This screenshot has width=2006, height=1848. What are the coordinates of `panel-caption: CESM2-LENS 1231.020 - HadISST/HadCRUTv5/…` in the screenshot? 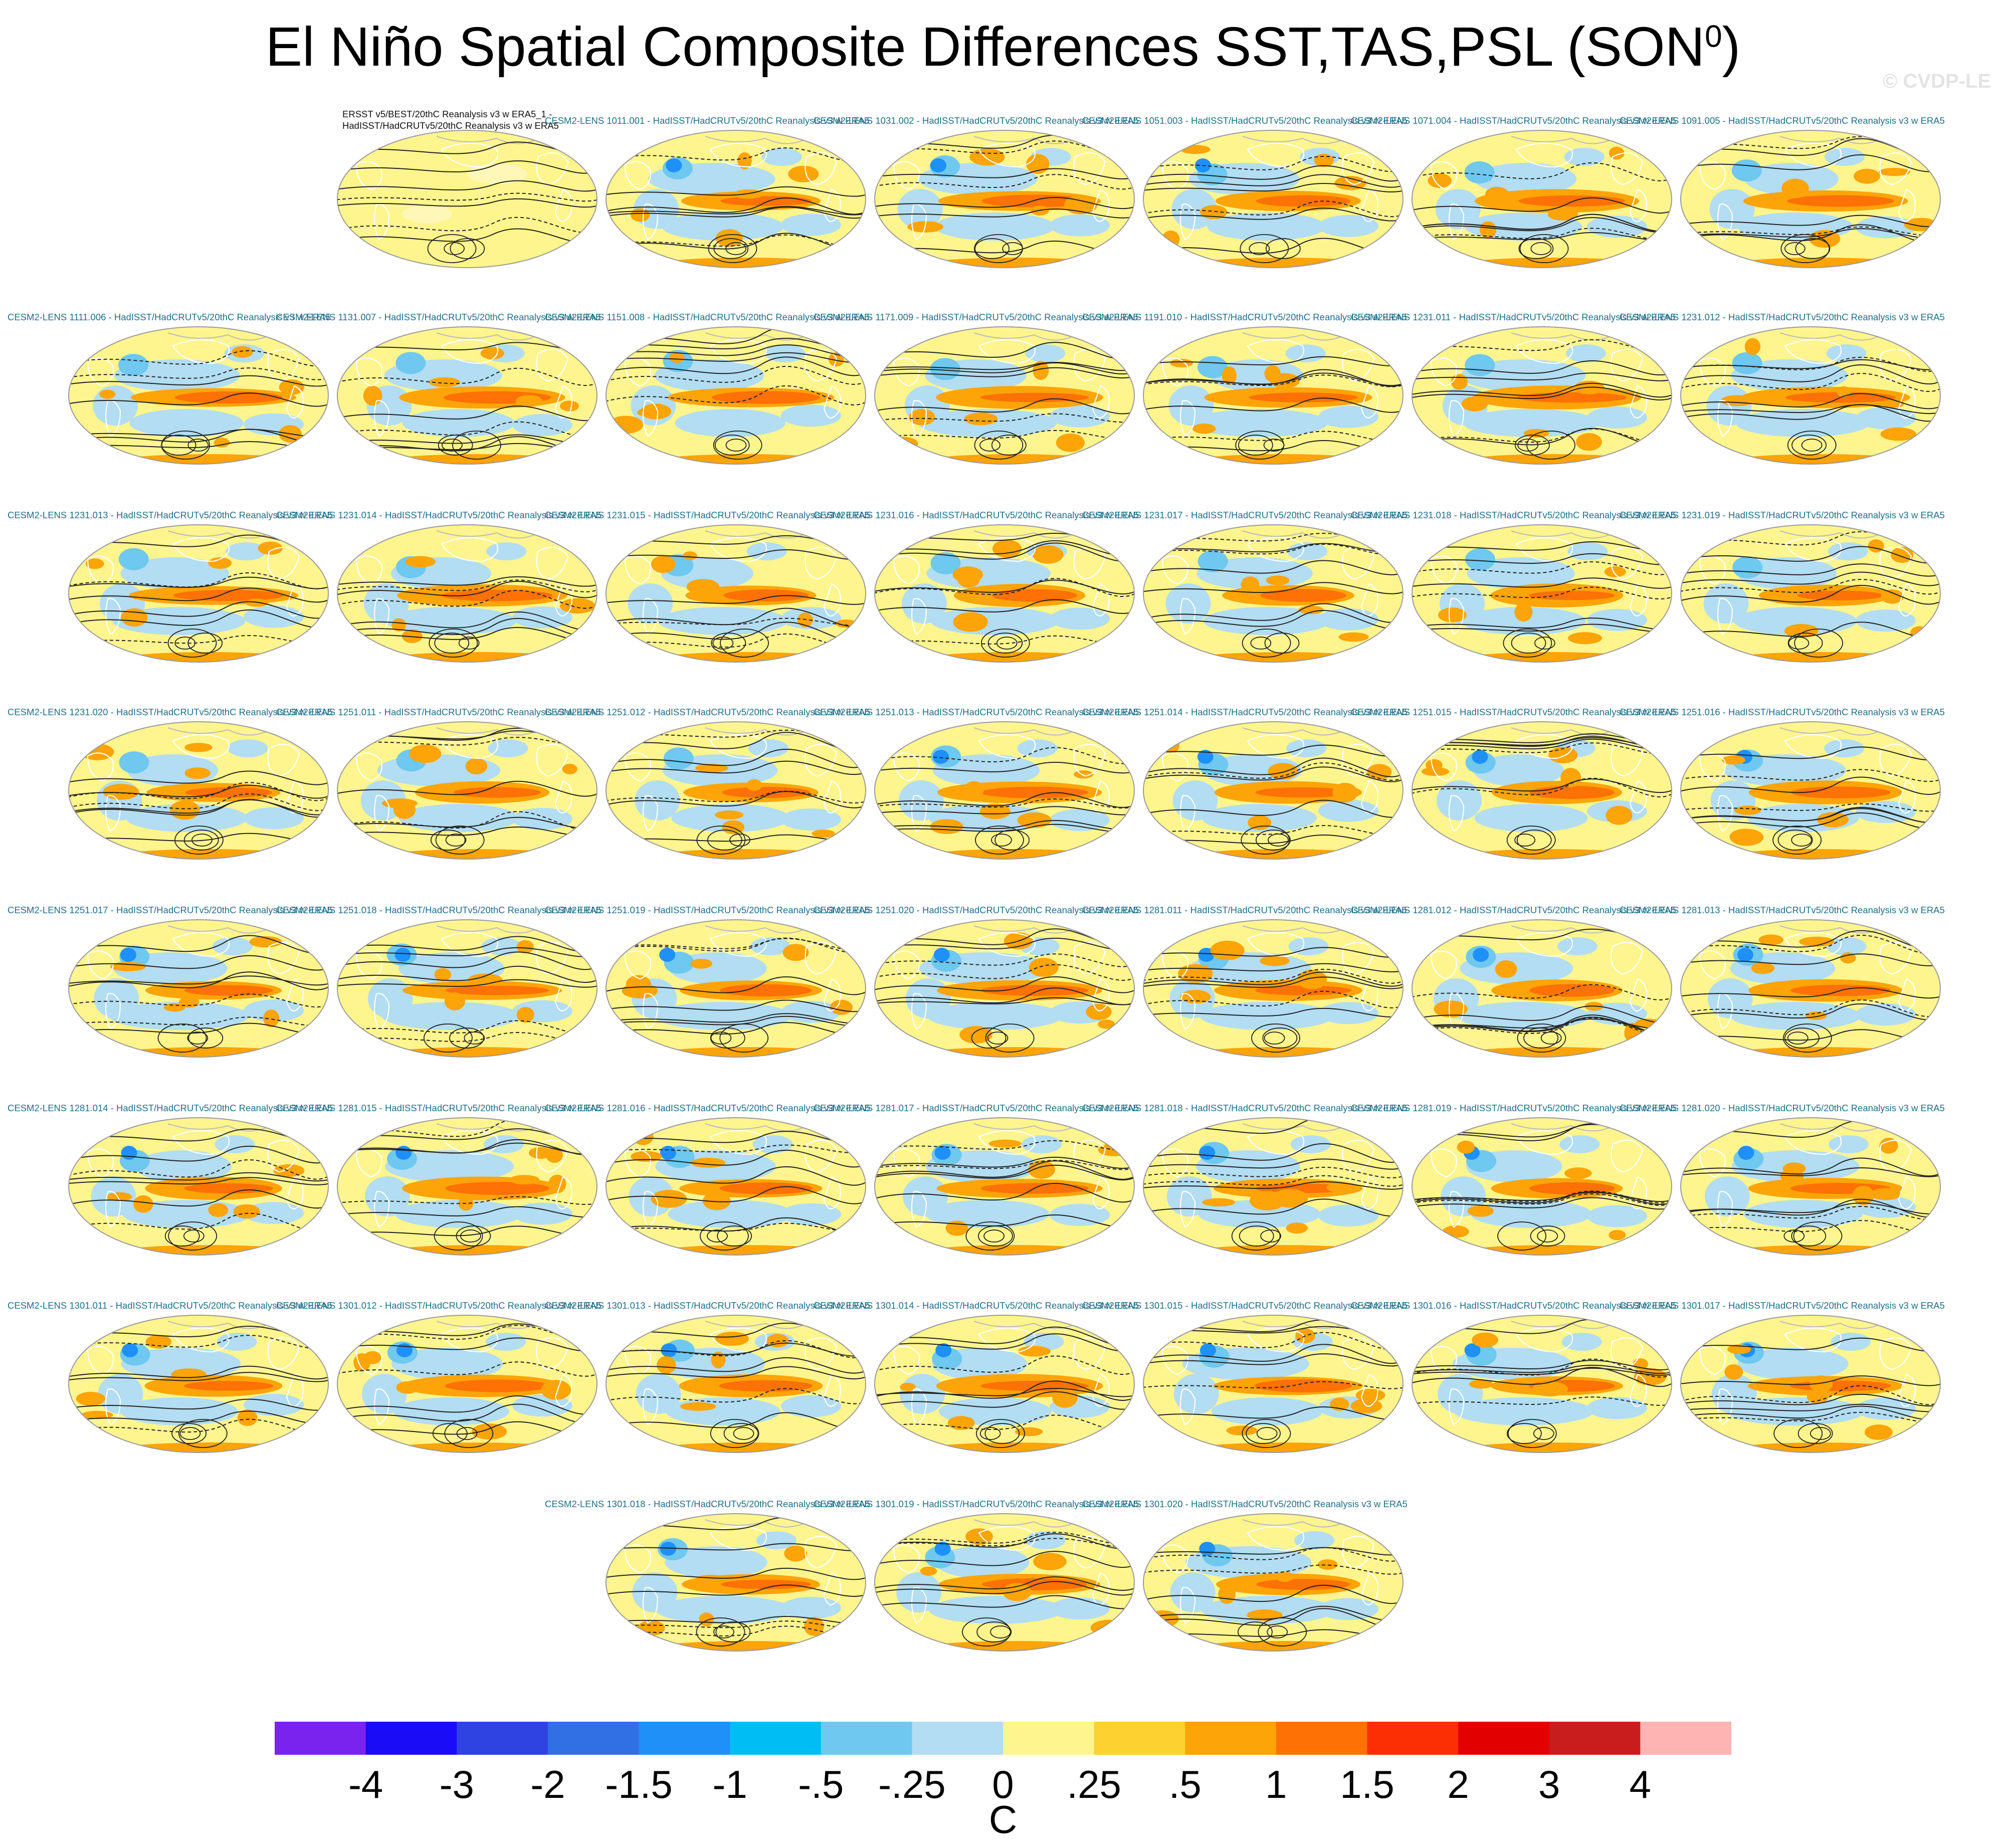 It's located at (170, 712).